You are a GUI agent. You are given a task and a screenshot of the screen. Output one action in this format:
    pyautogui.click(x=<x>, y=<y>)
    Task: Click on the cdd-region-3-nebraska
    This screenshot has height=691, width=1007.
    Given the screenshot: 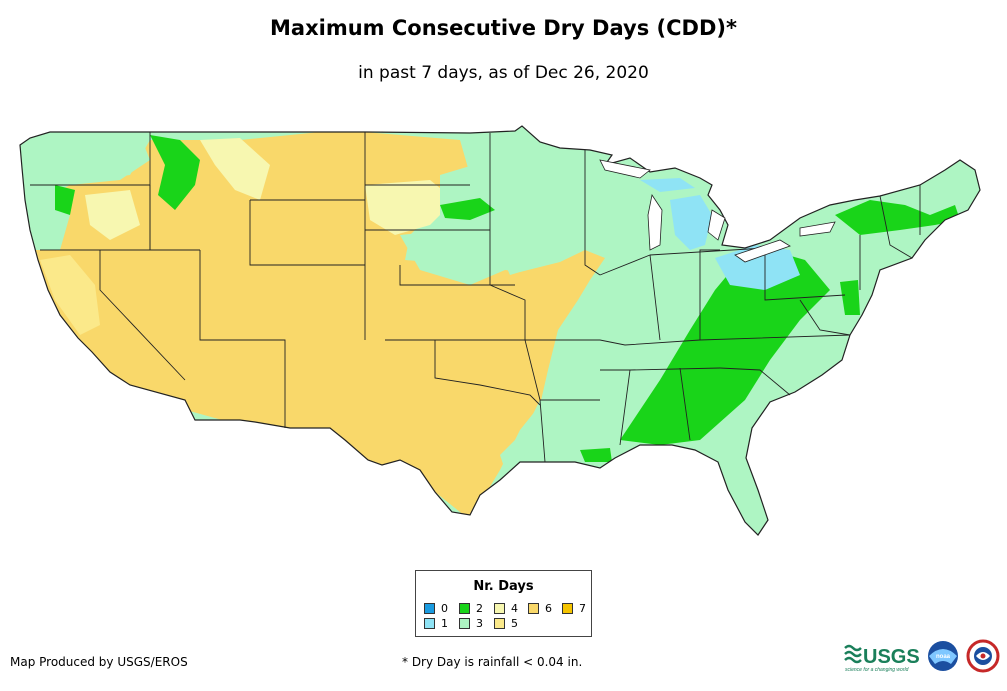 What is the action you would take?
    pyautogui.click(x=452, y=255)
    